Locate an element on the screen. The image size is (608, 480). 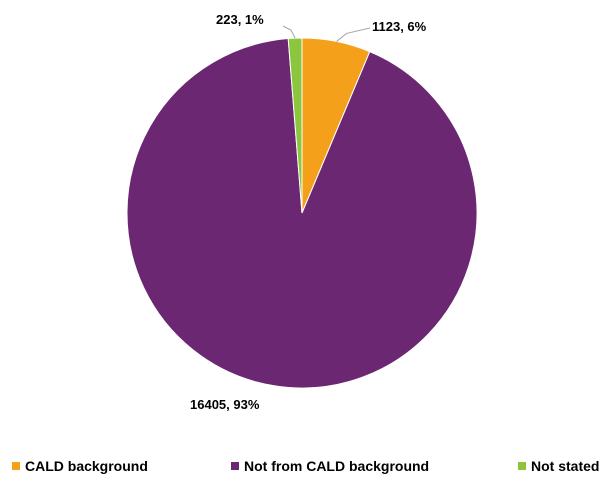
data-label-cald: 1123, 6% is located at coordinates (399, 26).